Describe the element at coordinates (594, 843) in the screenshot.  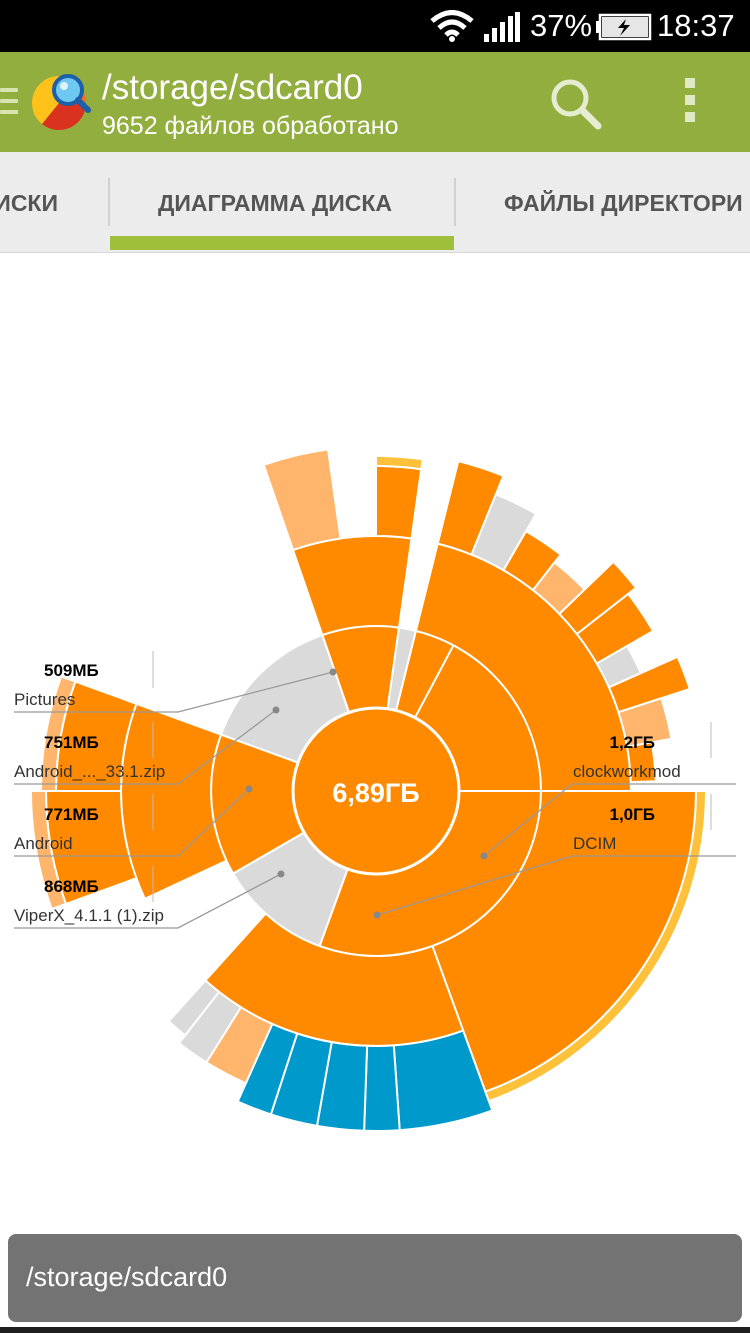
I see `label-name: DCIM` at that location.